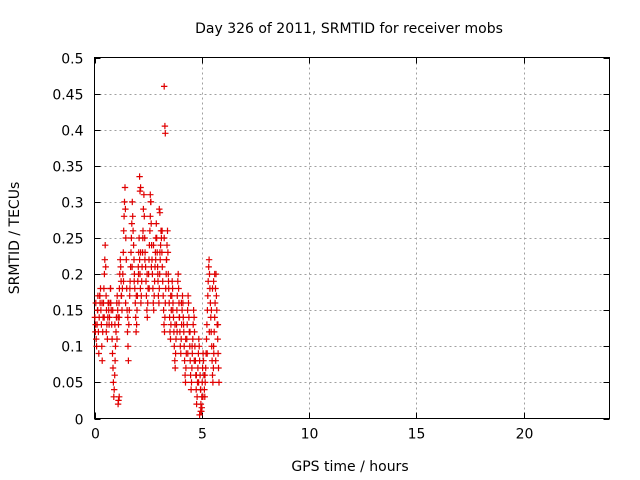  Describe the element at coordinates (15, 238) in the screenshot. I see `y-axis-label: SRMTID / TECUs` at that location.